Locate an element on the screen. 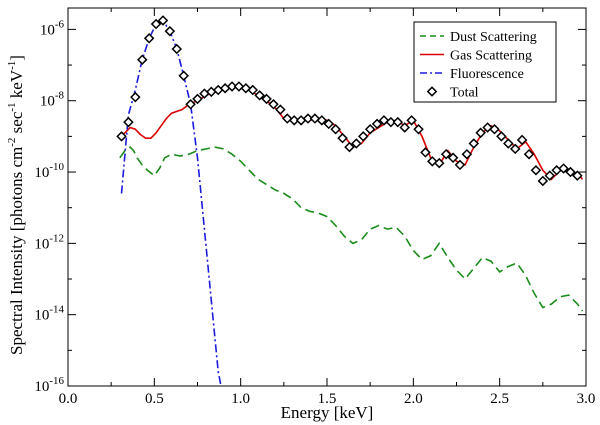 The image size is (600, 425). x-tick-labels: 0.0 0.5 1.0 1.5 2.0 2.5 3.0 is located at coordinates (327, 399).